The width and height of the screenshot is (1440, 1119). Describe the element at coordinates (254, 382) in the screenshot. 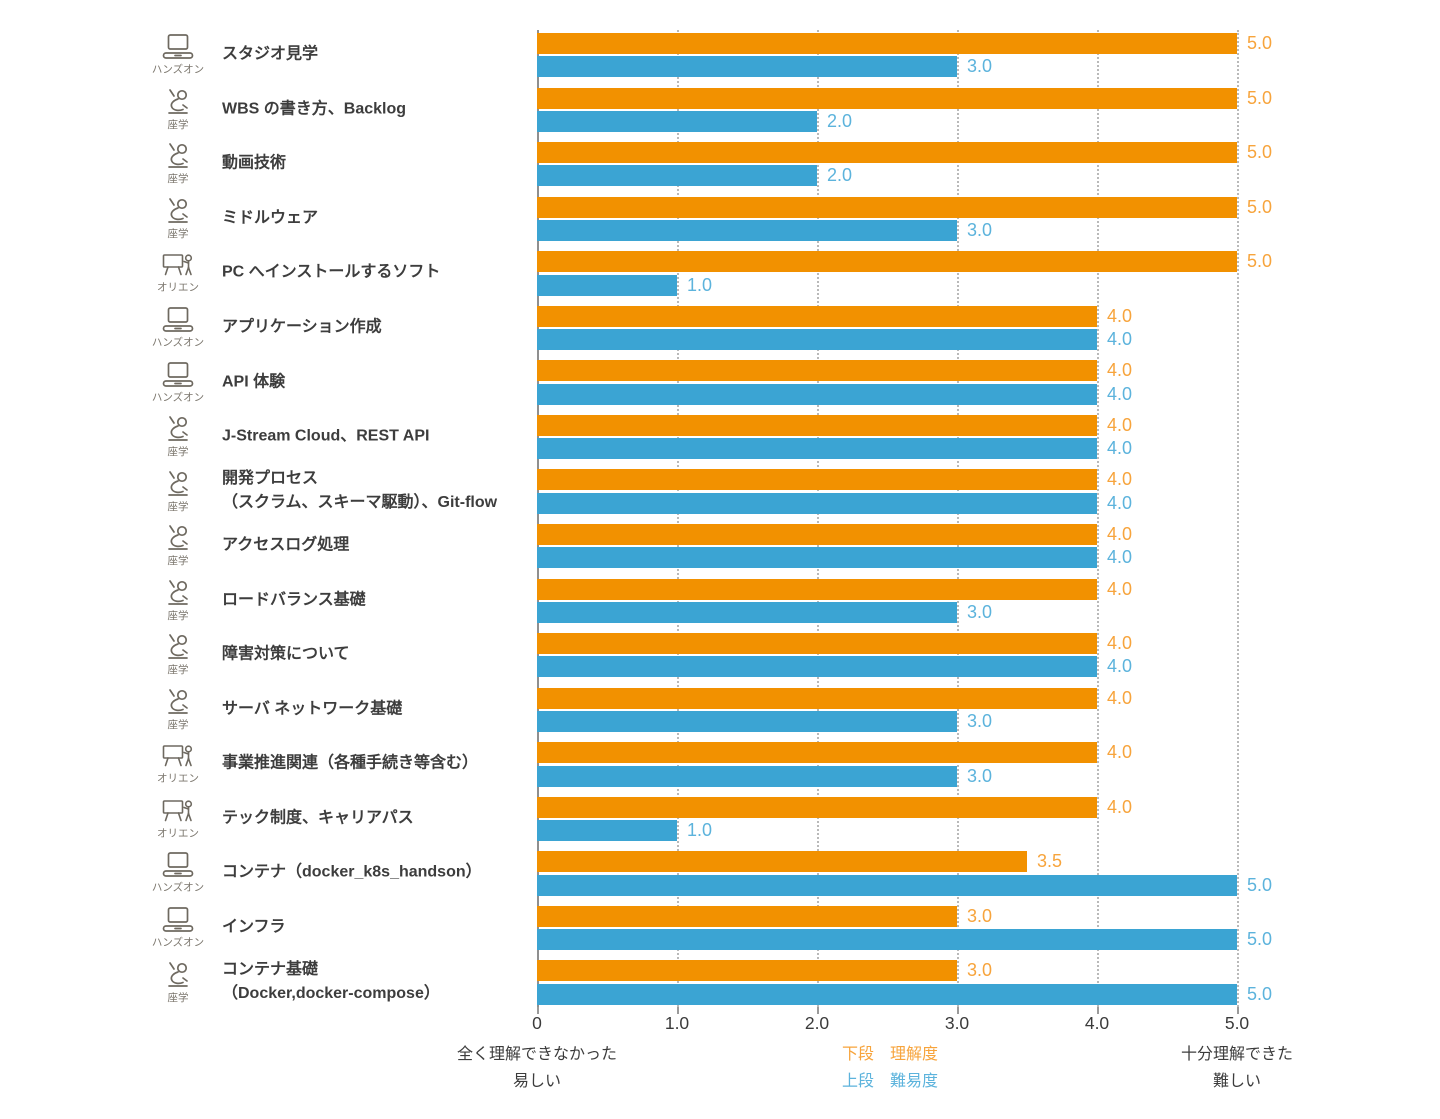

I see `row-title: API 体験` at that location.